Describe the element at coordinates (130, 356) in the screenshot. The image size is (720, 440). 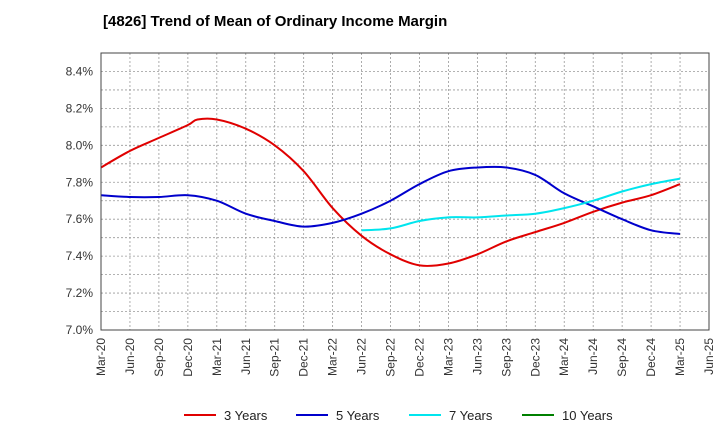
I see `x-tick-label: Jun-20` at that location.